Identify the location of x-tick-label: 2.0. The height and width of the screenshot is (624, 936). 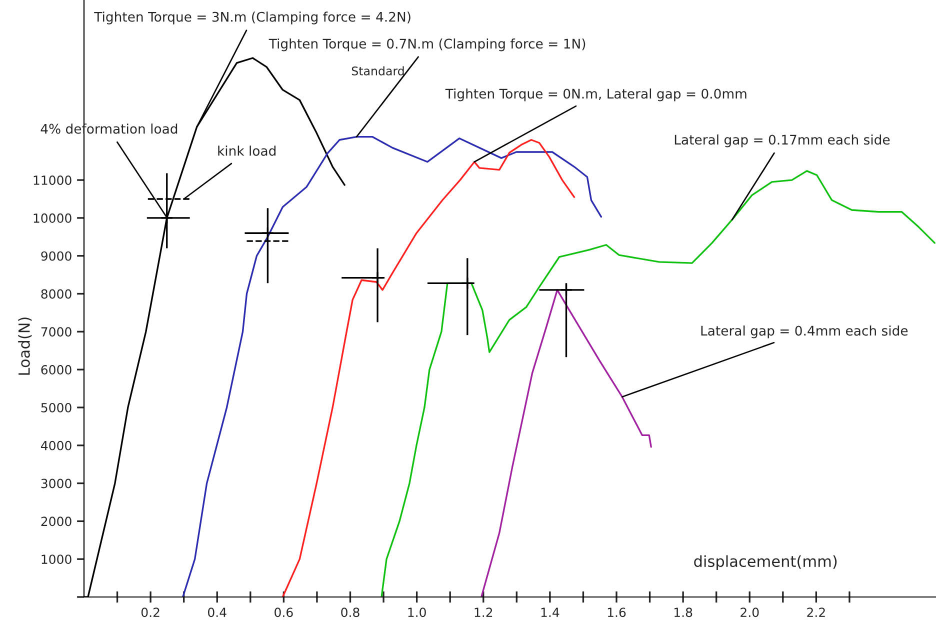
(749, 613).